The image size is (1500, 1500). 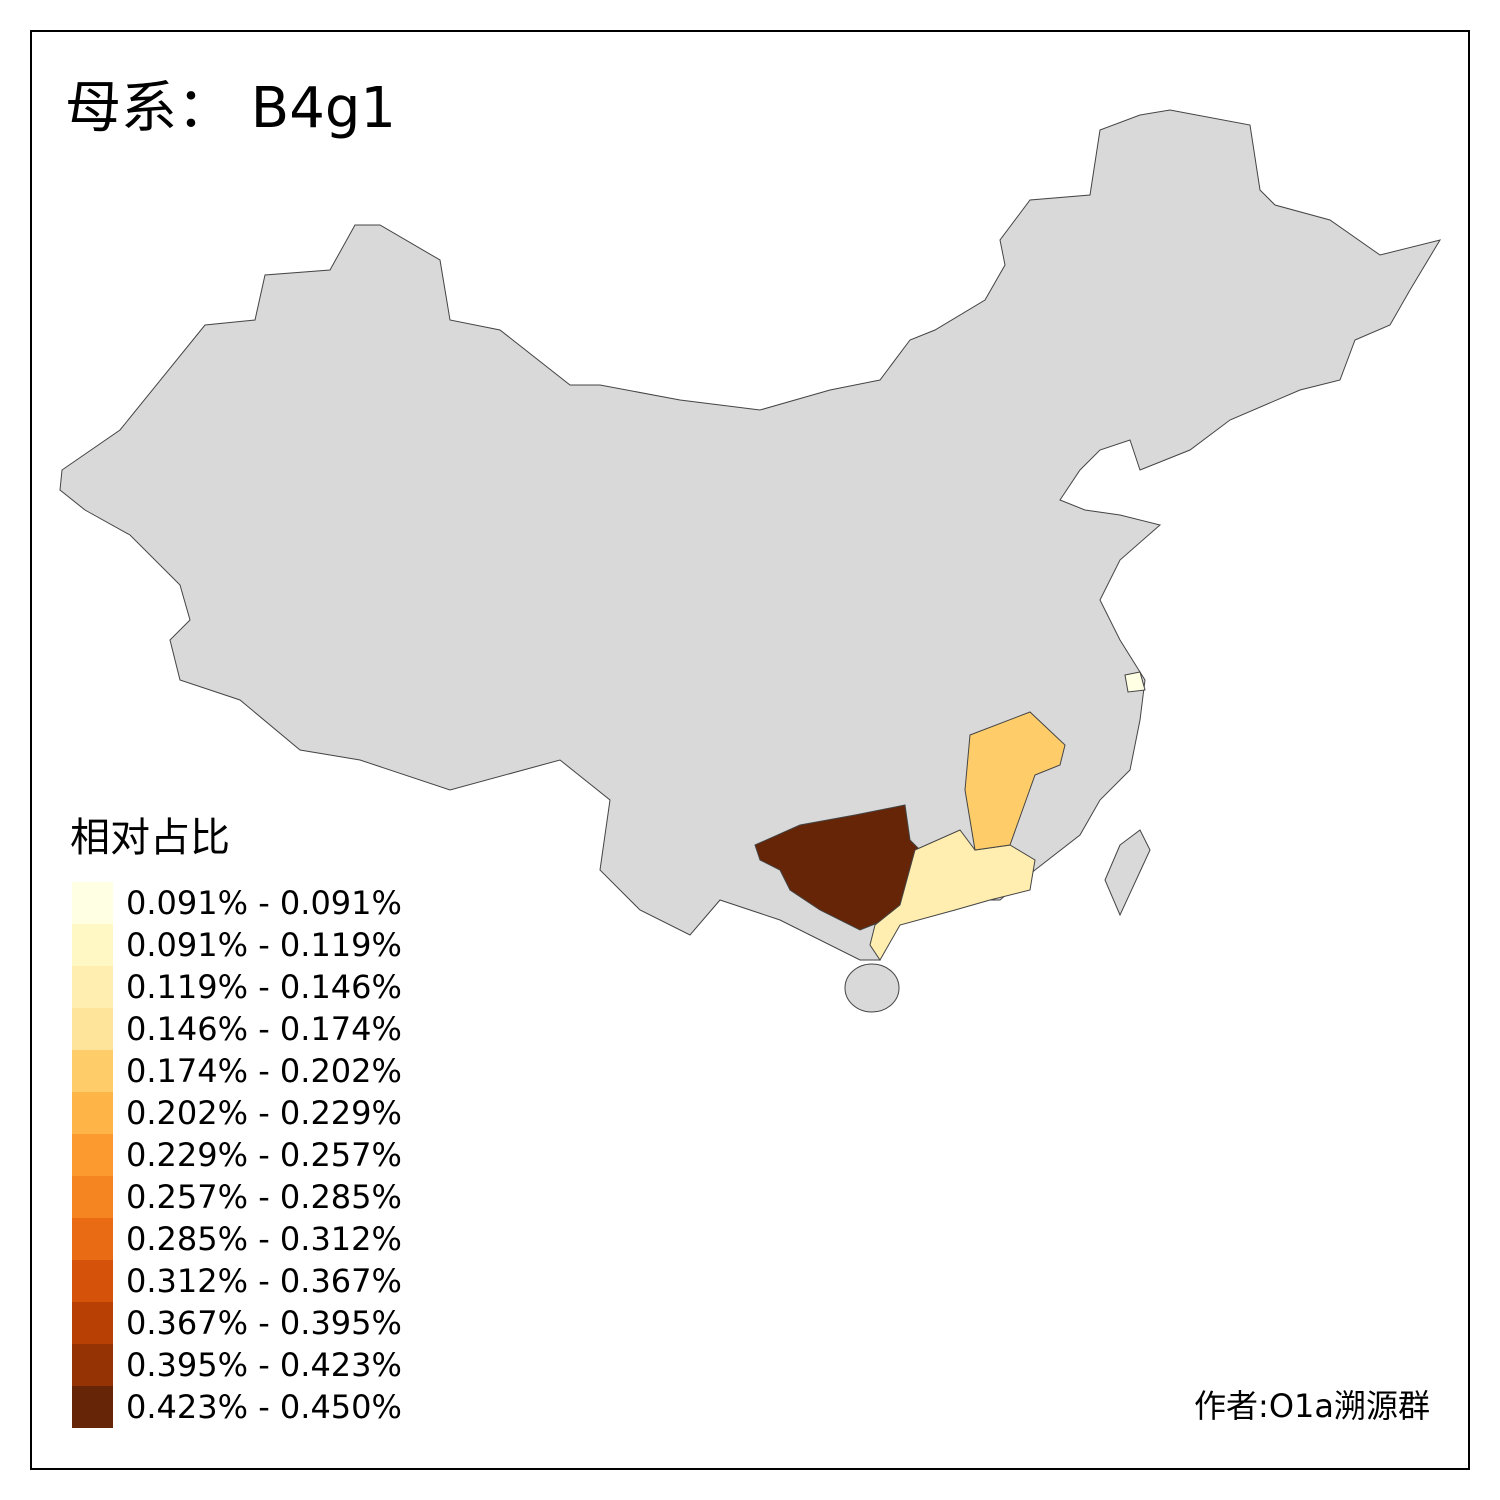 What do you see at coordinates (264, 987) in the screenshot?
I see `legend-label: 0.119% - 0.146%` at bounding box center [264, 987].